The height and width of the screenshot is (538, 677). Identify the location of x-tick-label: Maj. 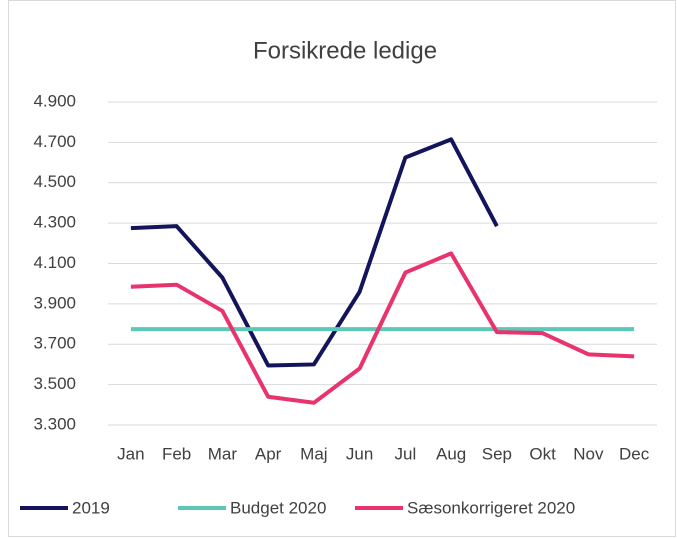
(313, 453).